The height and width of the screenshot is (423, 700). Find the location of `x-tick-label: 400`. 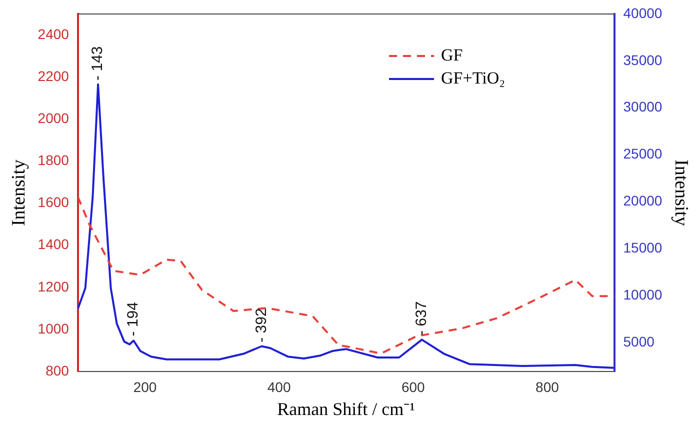

x-tick-label: 400 is located at coordinates (279, 386).